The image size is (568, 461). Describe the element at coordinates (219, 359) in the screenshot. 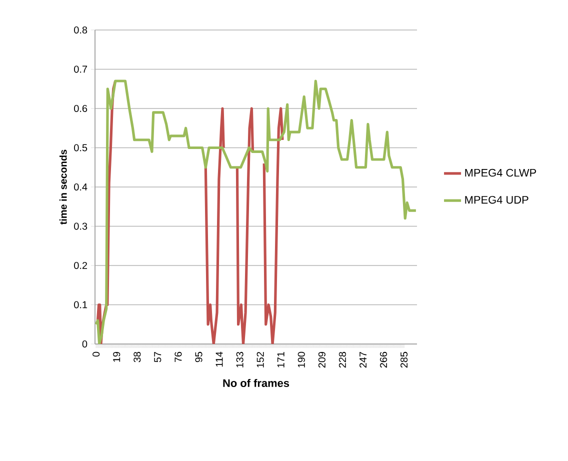

I see `x-tick-label: 114` at that location.